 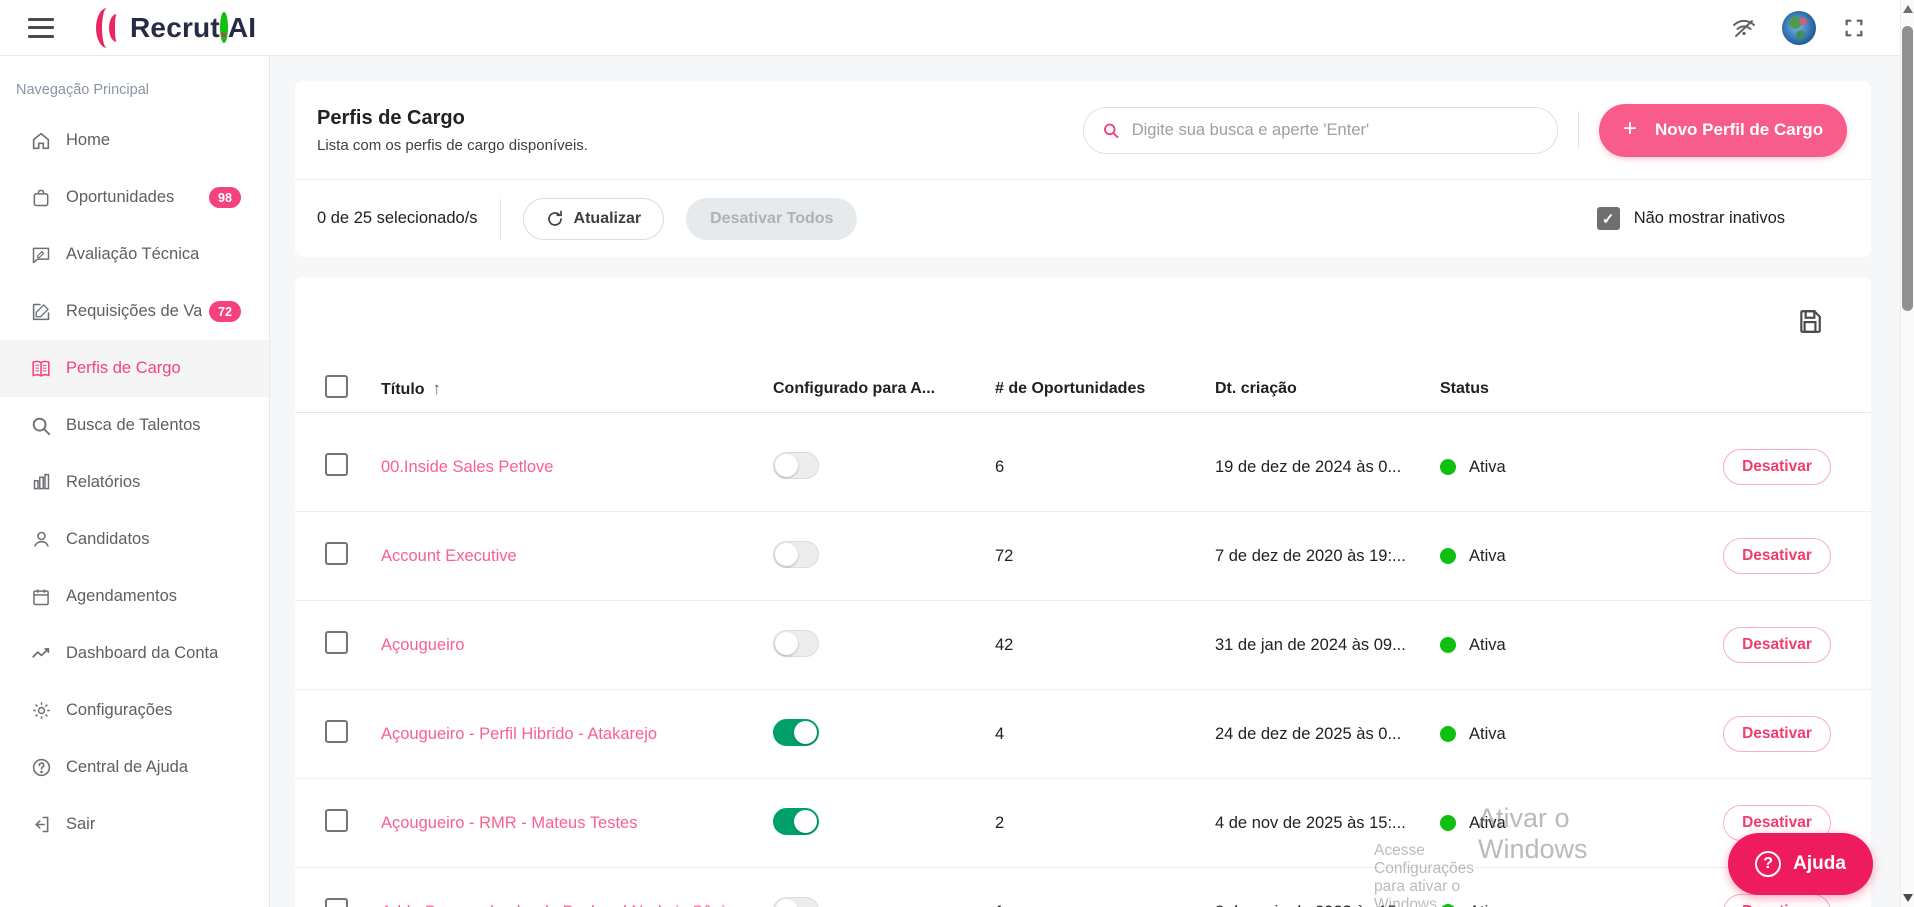 What do you see at coordinates (134, 767) in the screenshot?
I see `sidebar-item-central-de-ajuda: Central de Ajuda` at bounding box center [134, 767].